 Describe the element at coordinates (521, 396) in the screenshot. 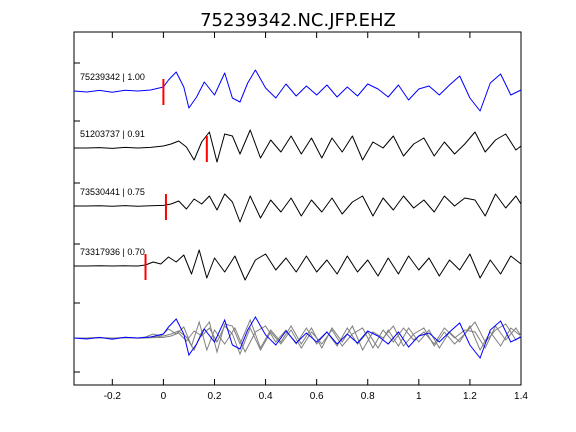

I see `x-tick-label-8: 1.4` at that location.